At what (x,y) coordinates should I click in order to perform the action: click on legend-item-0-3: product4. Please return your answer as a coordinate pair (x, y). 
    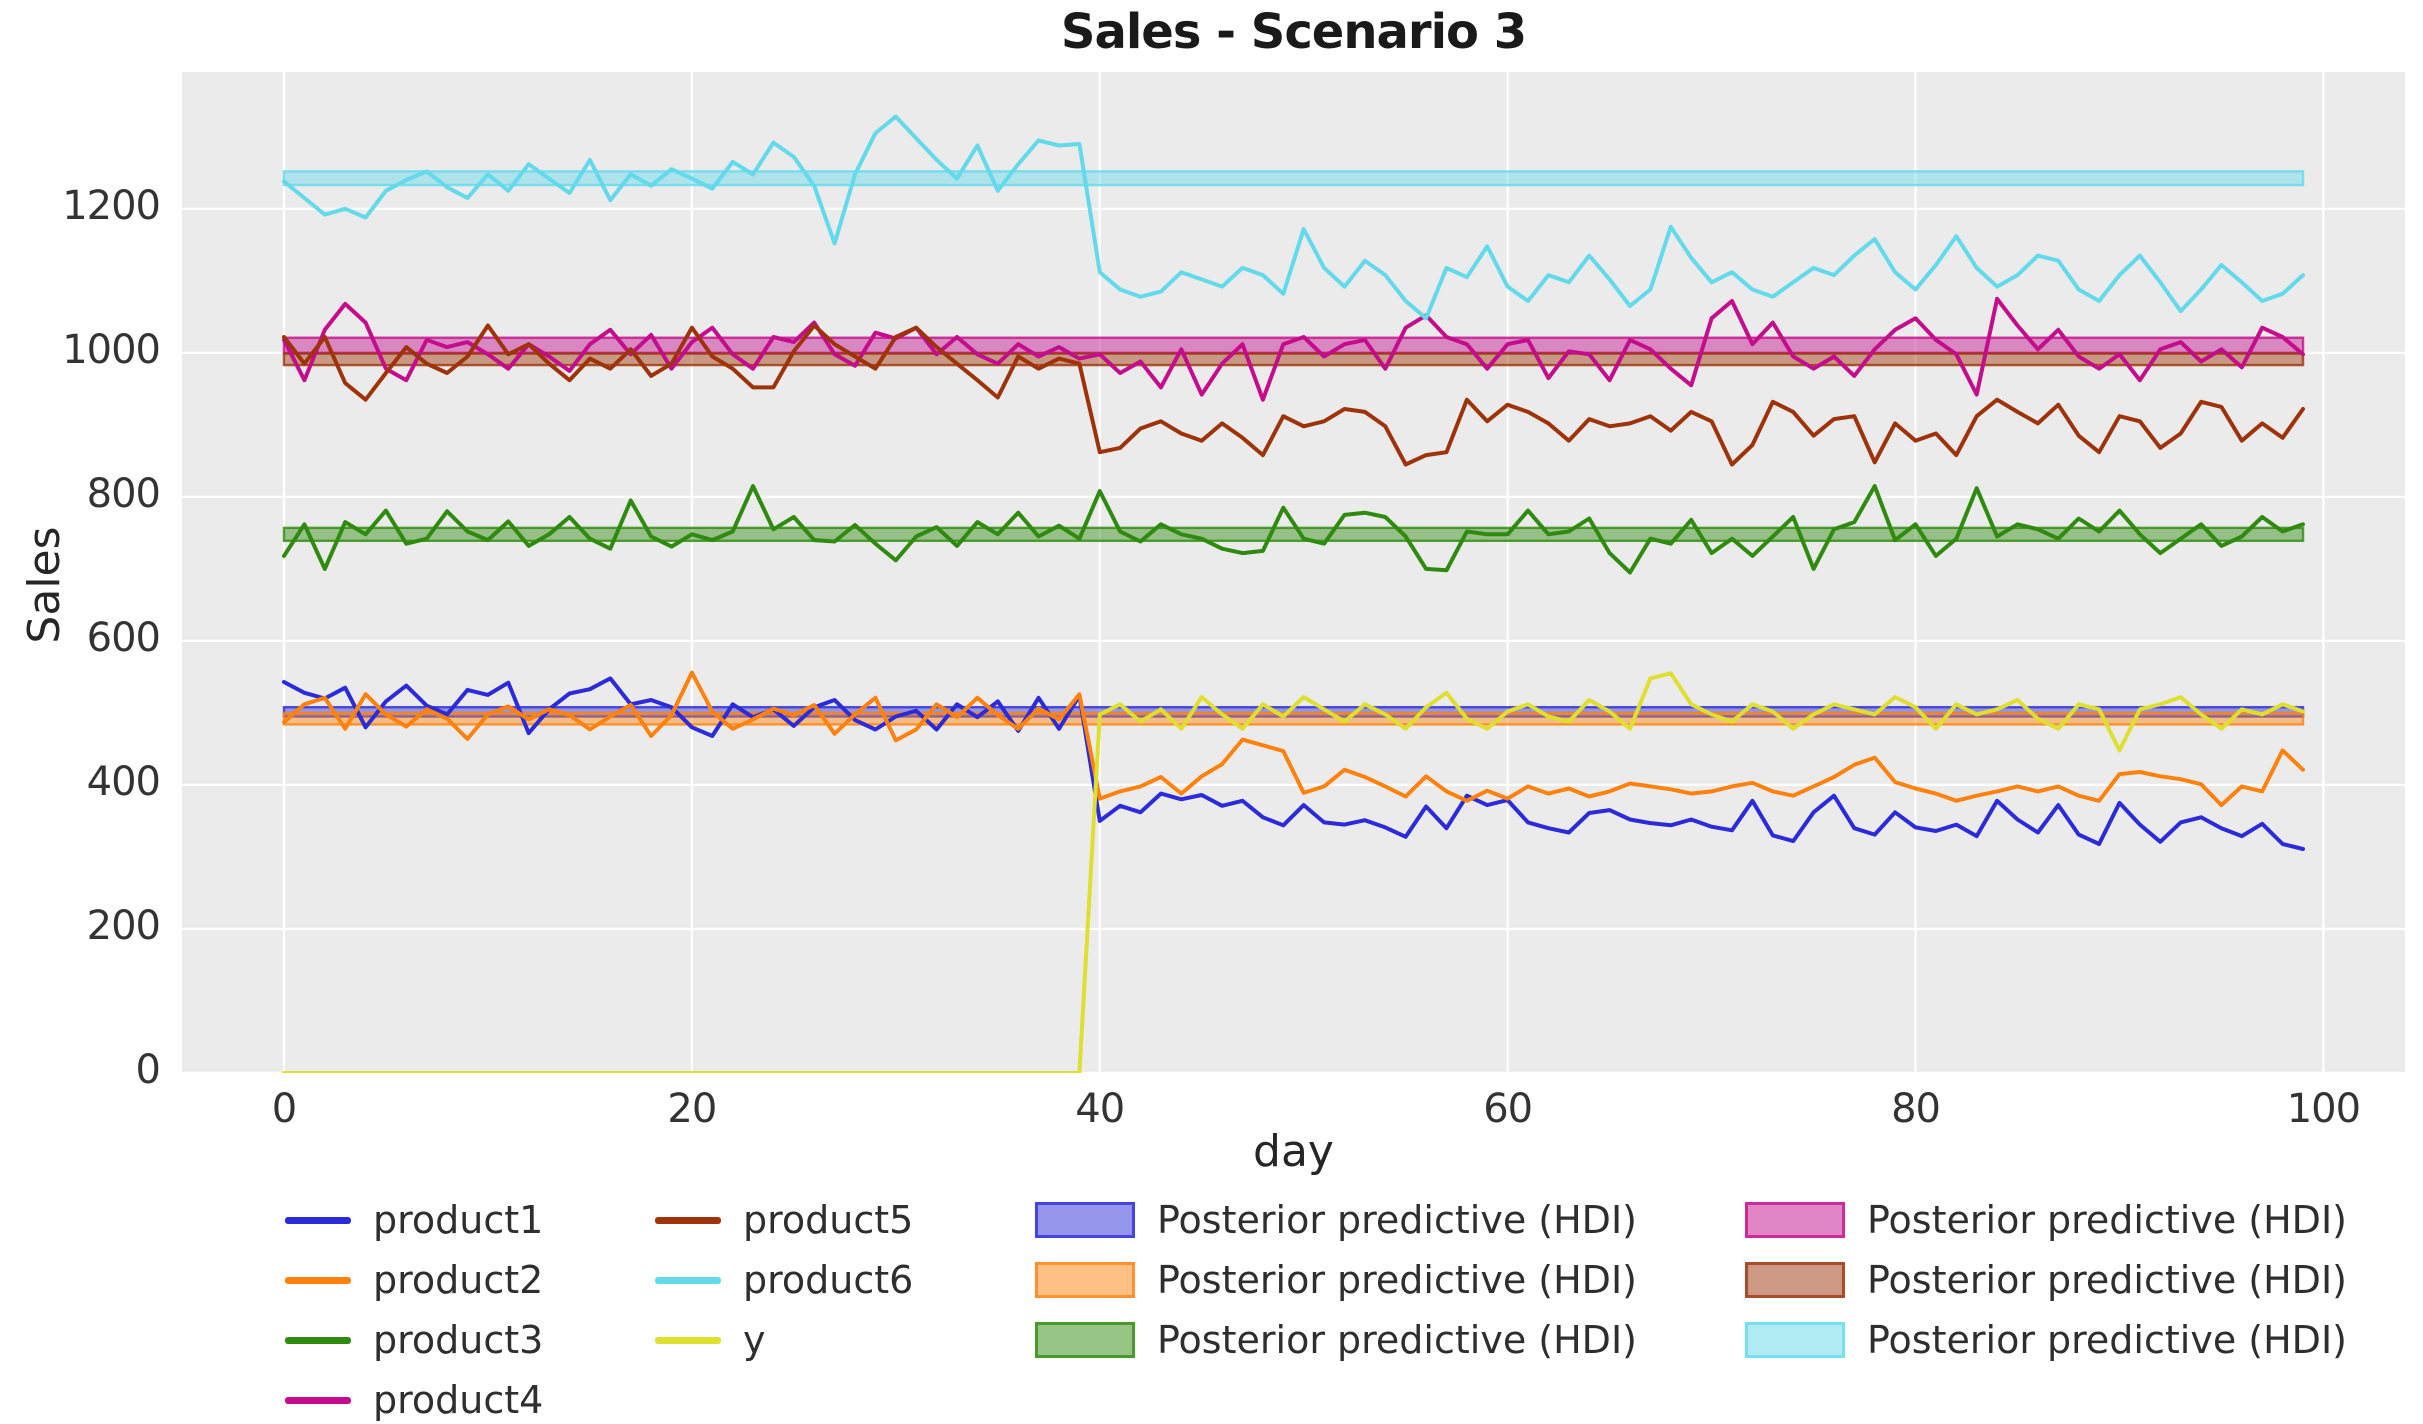
    Looking at the image, I should click on (414, 1400).